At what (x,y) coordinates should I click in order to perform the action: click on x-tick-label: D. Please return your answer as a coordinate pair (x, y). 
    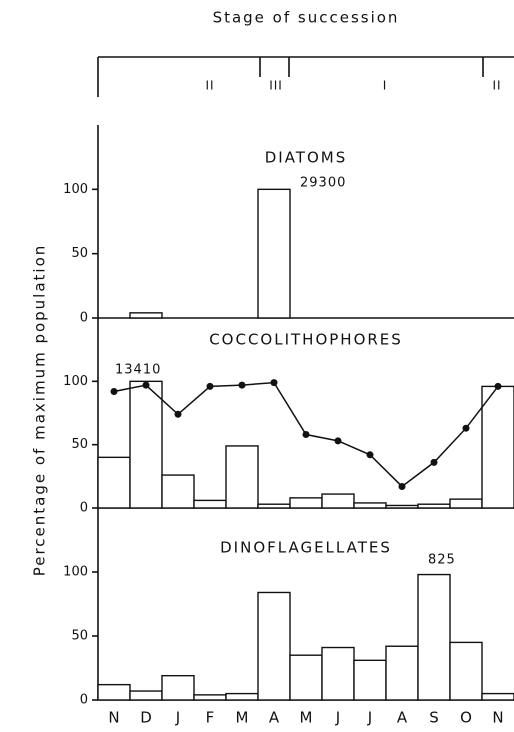
    Looking at the image, I should click on (146, 718).